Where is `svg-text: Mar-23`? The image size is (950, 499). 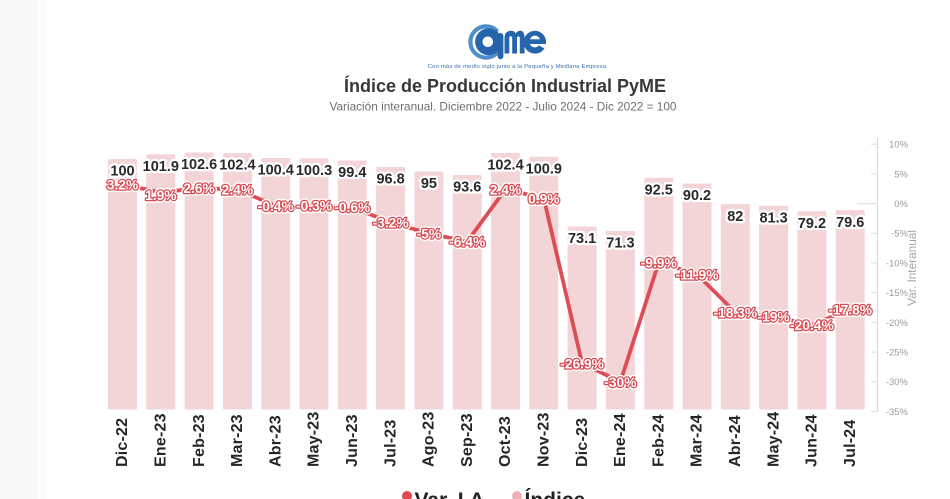 svg-text: Mar-23 is located at coordinates (237, 440).